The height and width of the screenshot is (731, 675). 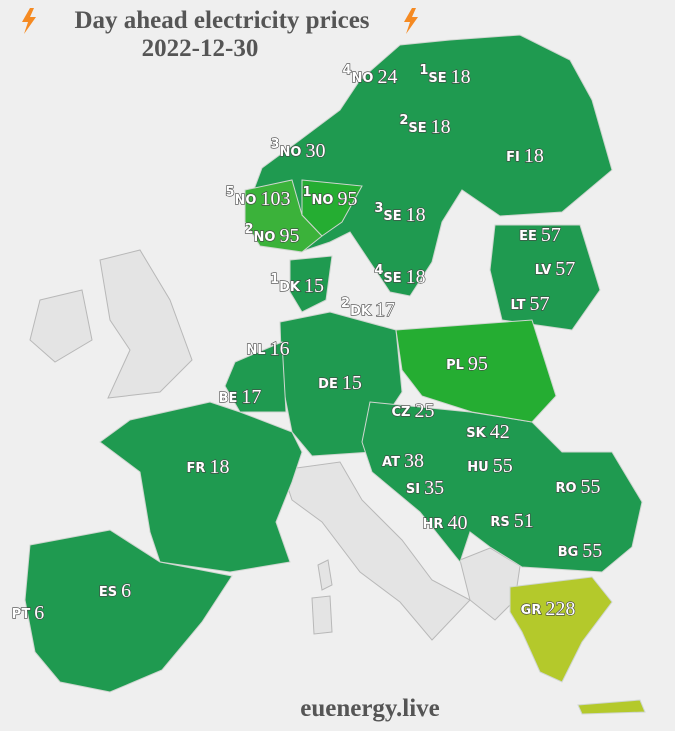 What do you see at coordinates (221, 20) in the screenshot?
I see `title: Day ahead electricity prices` at bounding box center [221, 20].